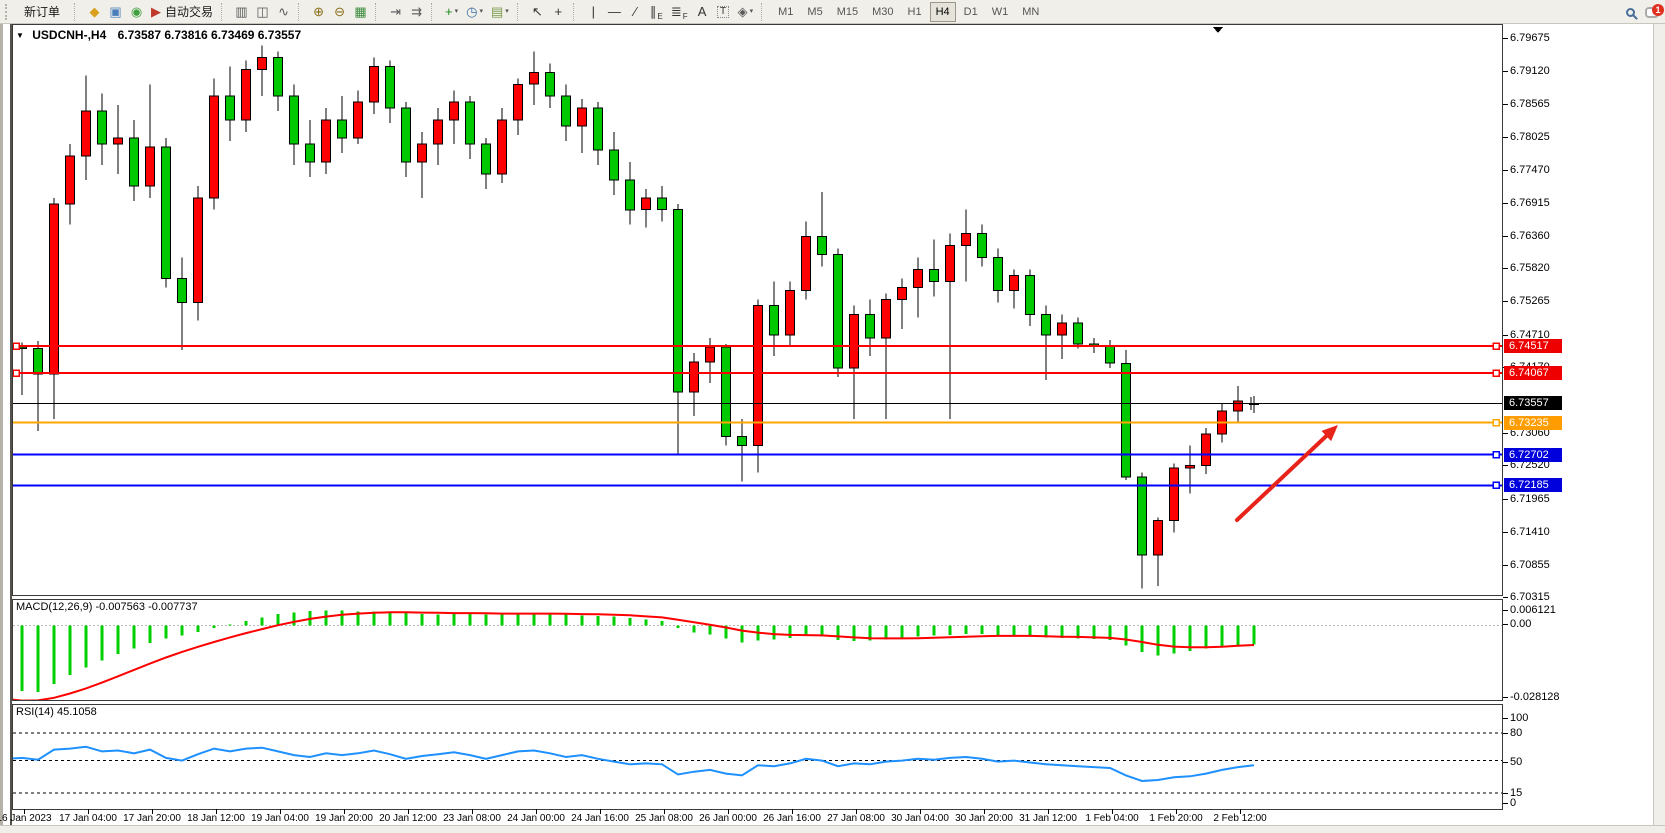 The image size is (1665, 833). Describe the element at coordinates (635, 12) in the screenshot. I see `trendline-icon: ∕` at that location.